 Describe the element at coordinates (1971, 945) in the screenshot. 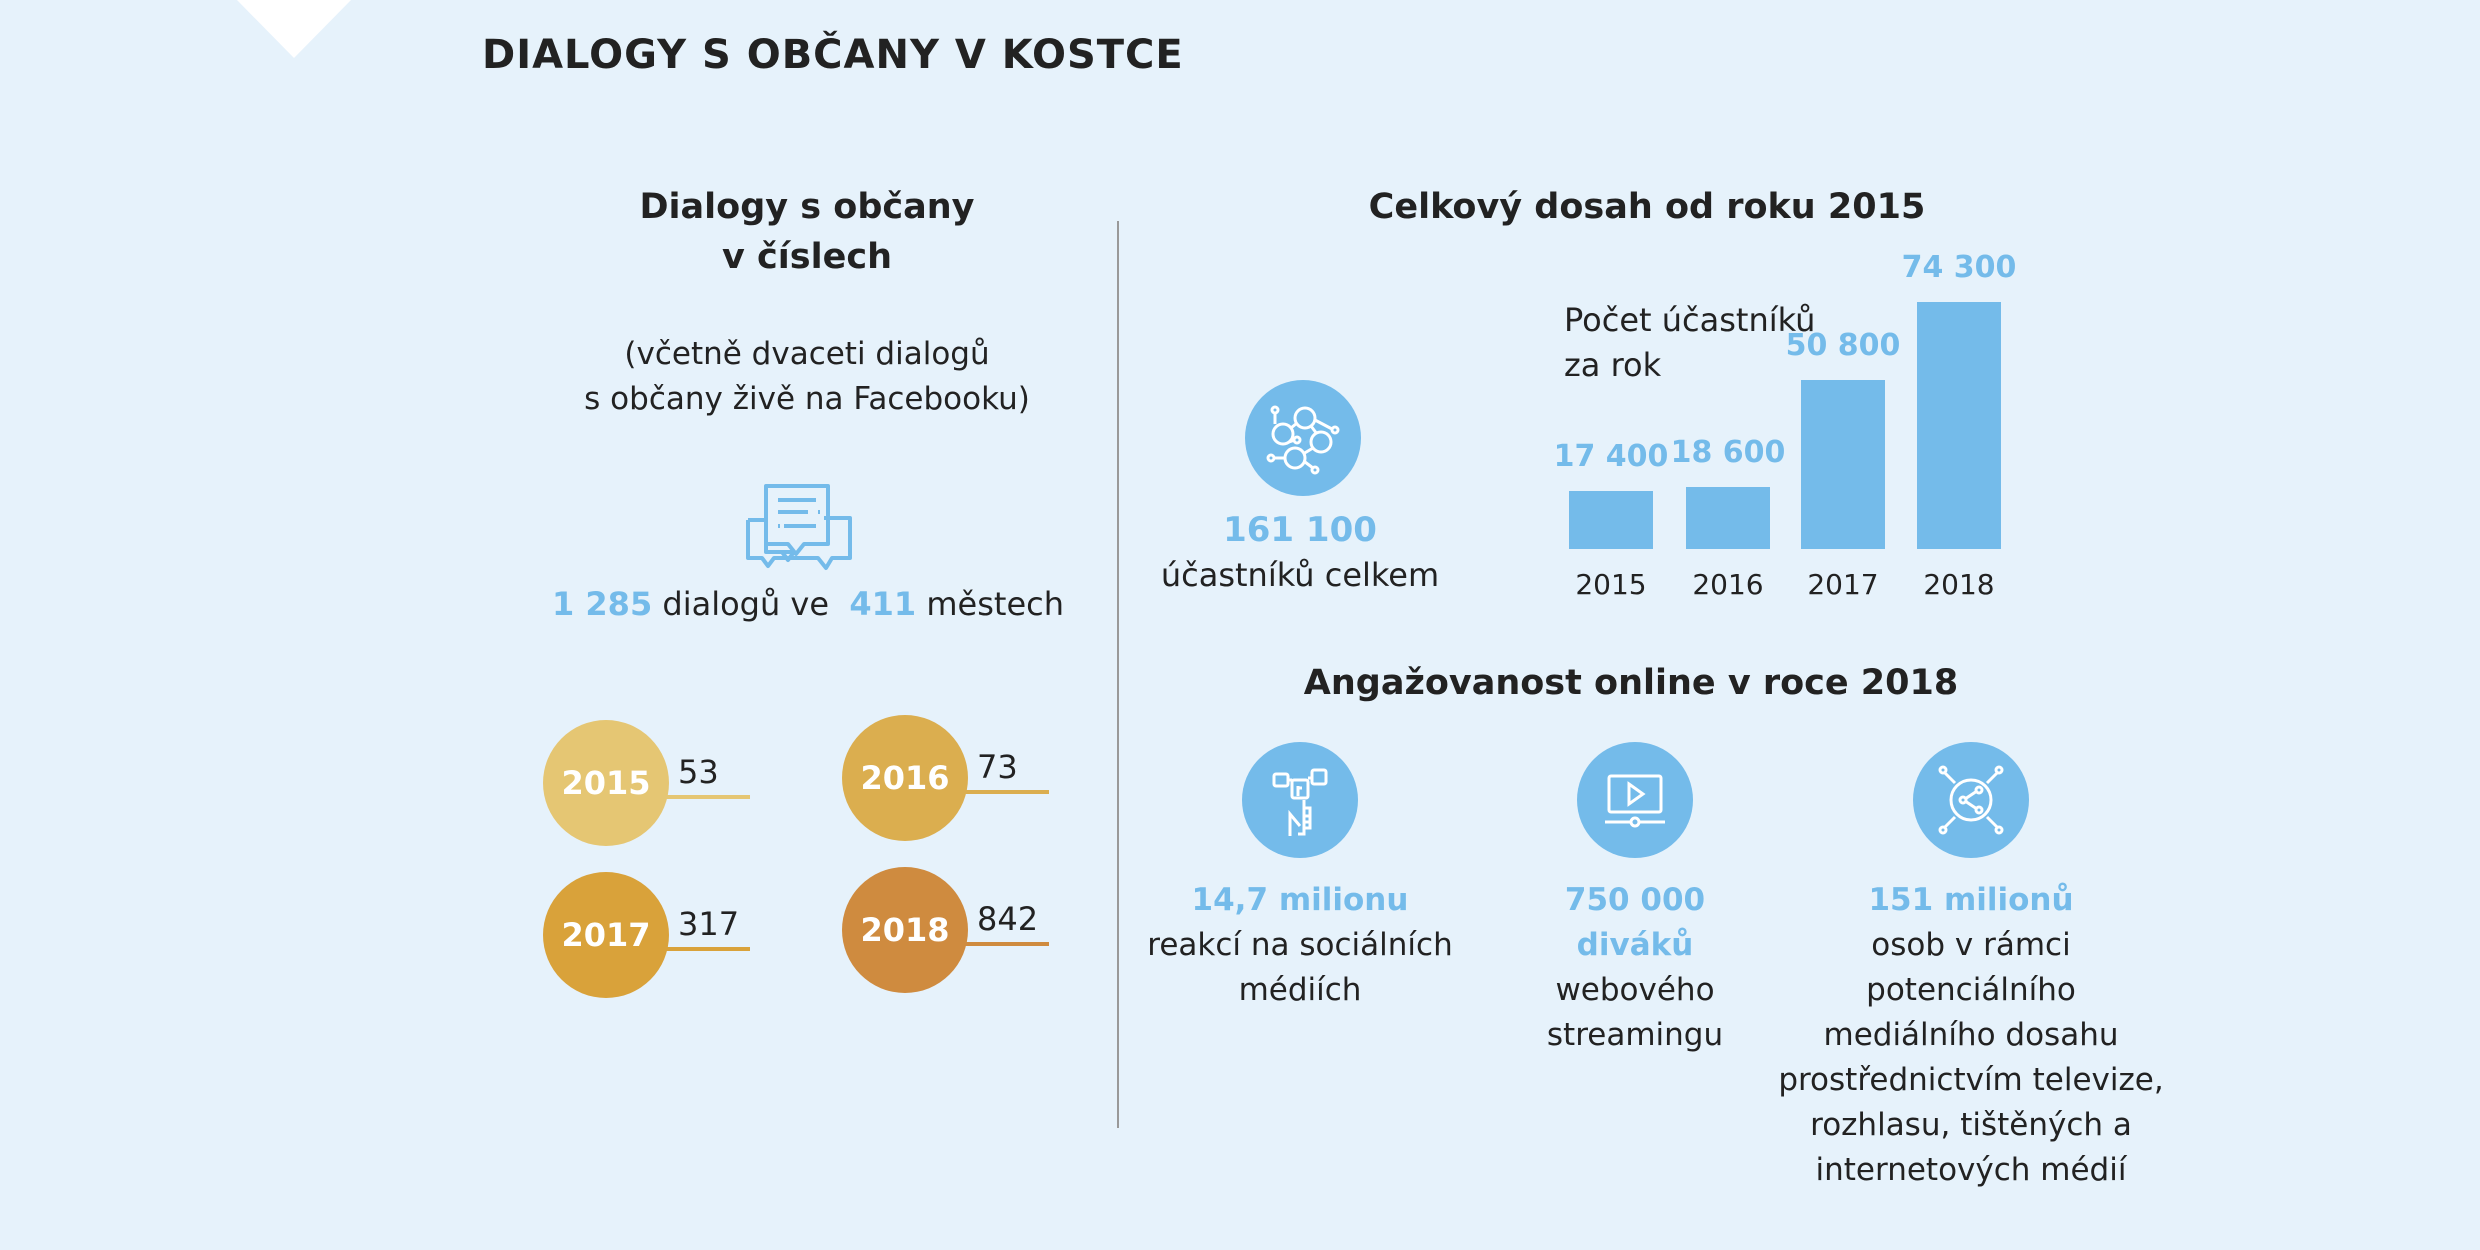

I see `online-stat-text: osob v rámci` at that location.